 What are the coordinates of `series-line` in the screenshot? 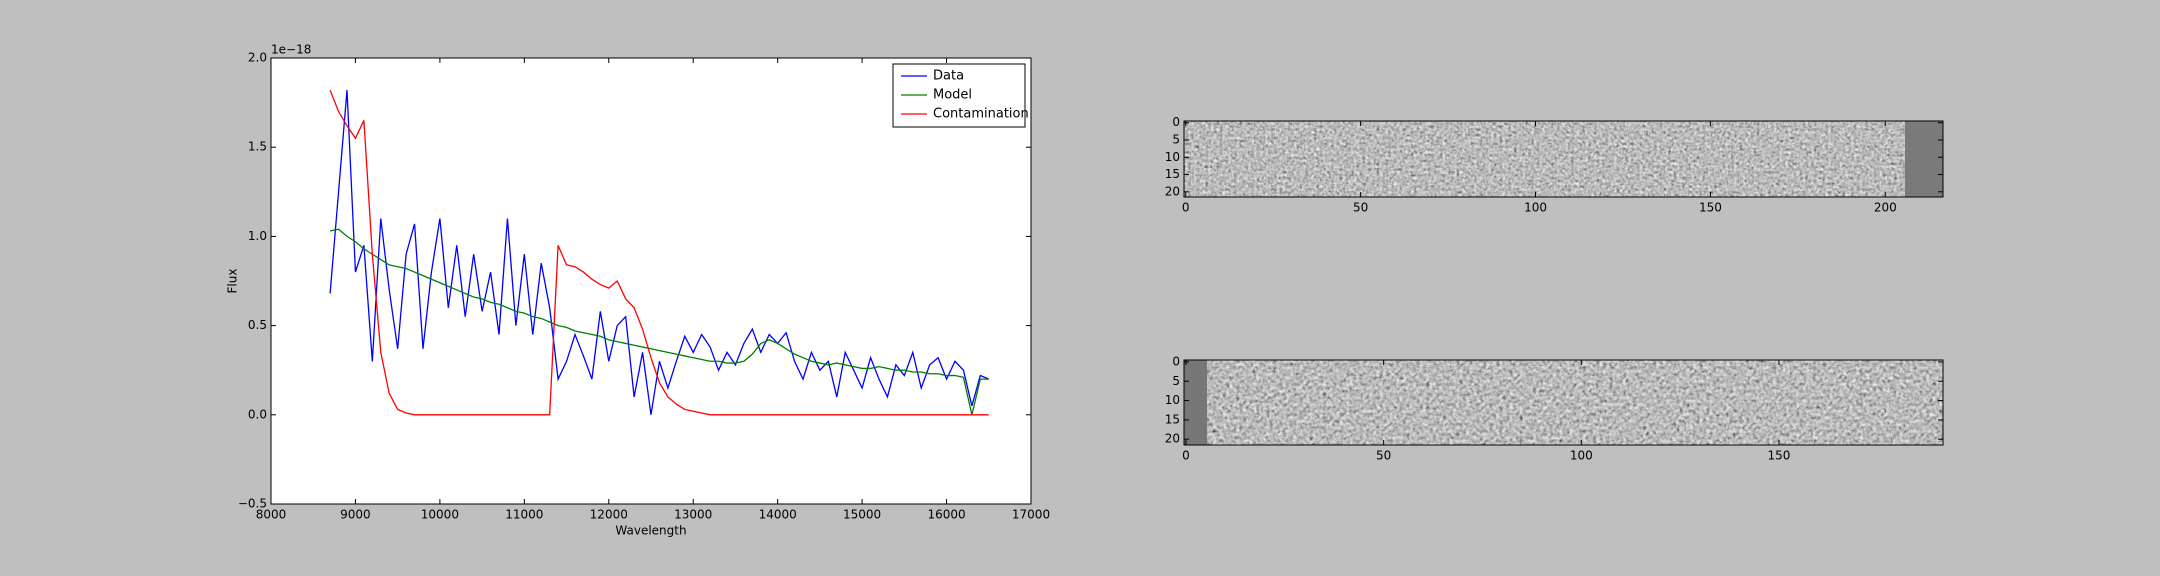 It's located at (659, 321).